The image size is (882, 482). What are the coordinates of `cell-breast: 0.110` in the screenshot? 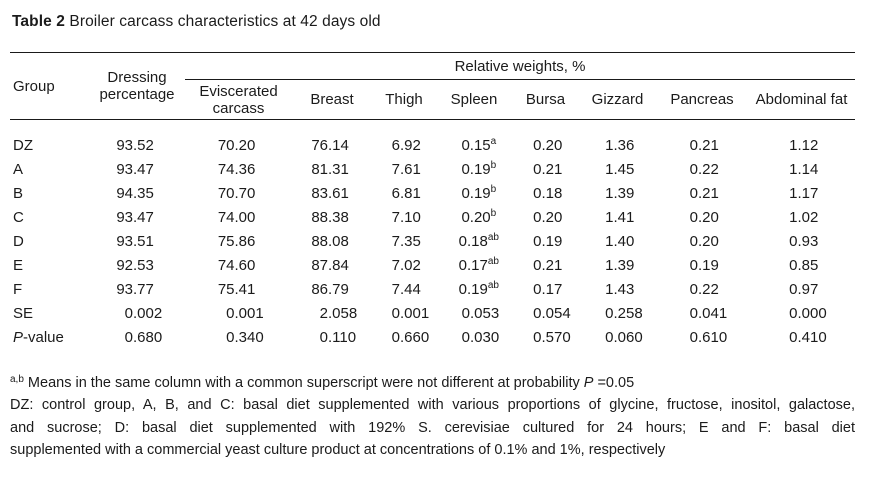 It's located at (332, 346).